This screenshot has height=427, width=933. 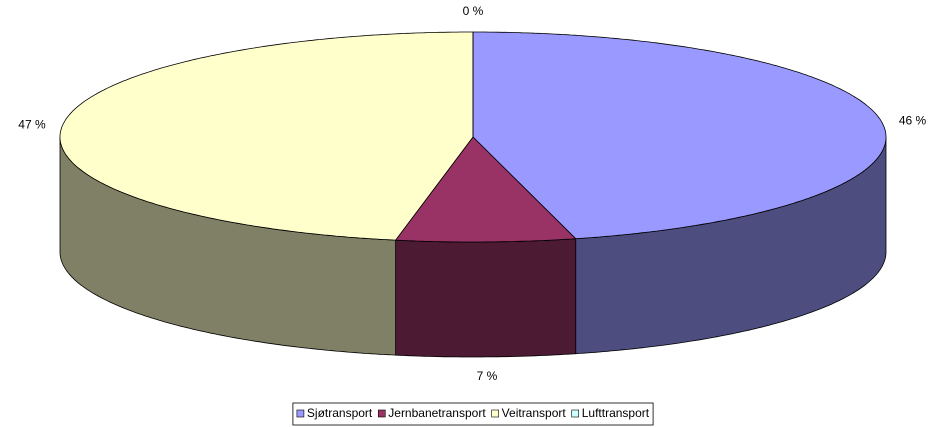 I want to click on data-label: 7 %, so click(x=487, y=376).